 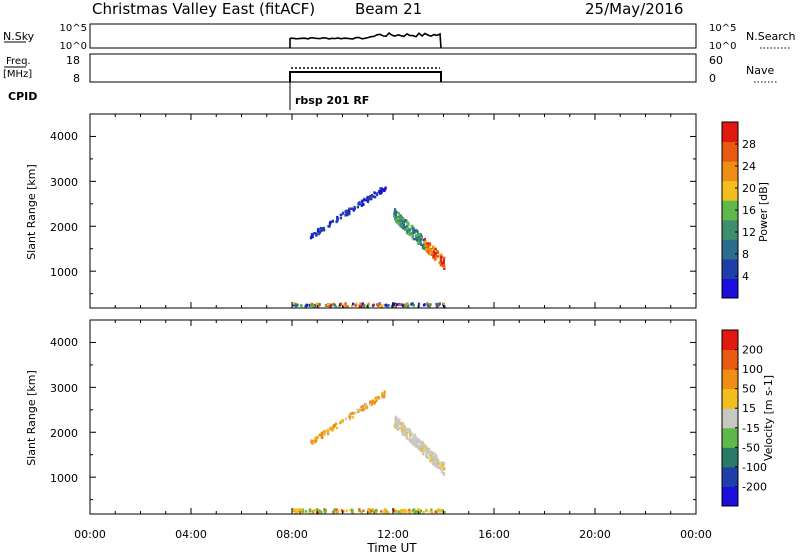 What do you see at coordinates (730, 398) in the screenshot?
I see `colorbar-swatch` at bounding box center [730, 398].